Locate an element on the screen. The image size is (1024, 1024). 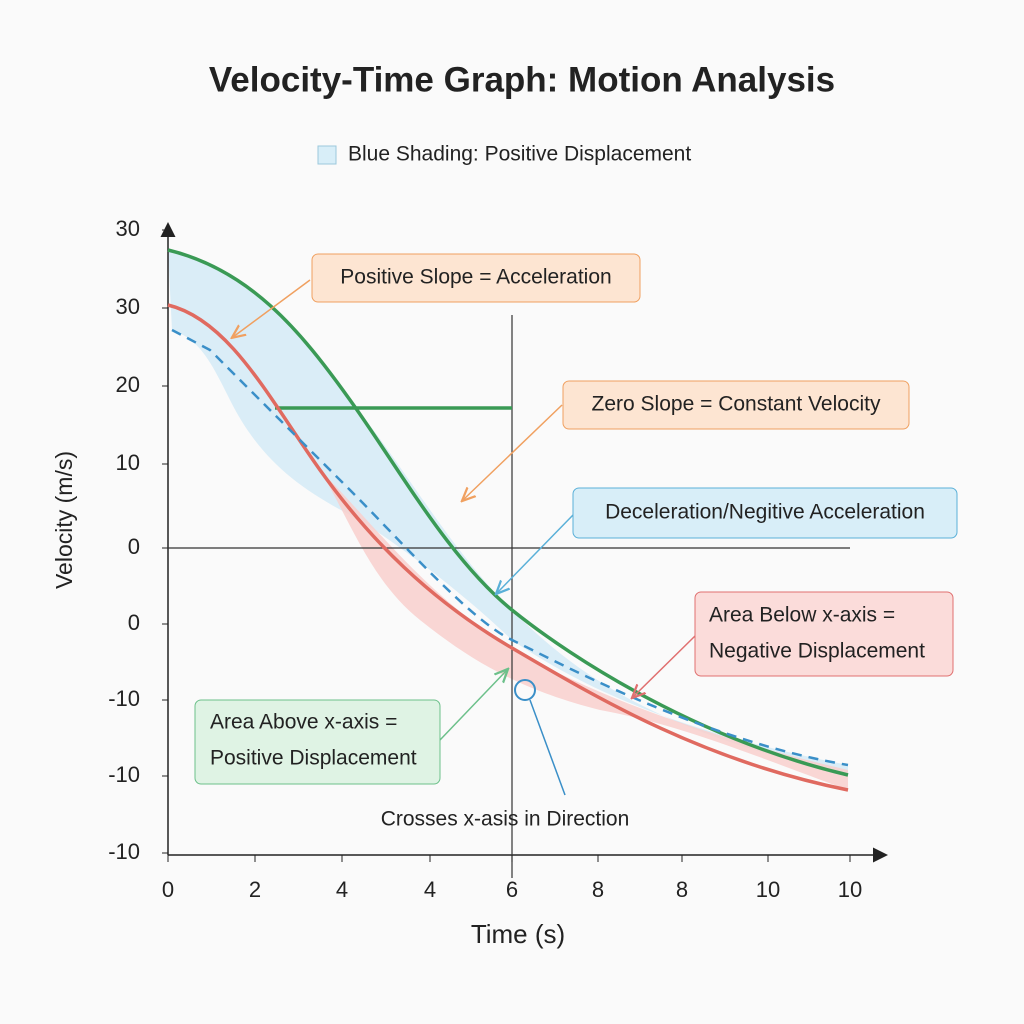
x-tick-label: 2 is located at coordinates (255, 889).